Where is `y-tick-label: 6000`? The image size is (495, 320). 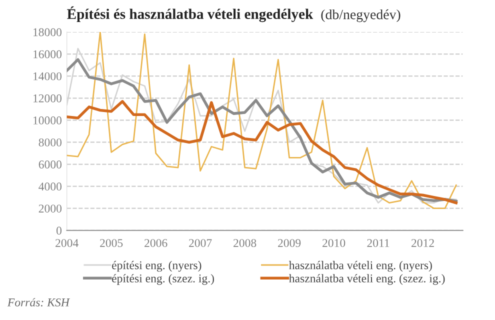
y-tick-label: 6000 is located at coordinates (50, 164).